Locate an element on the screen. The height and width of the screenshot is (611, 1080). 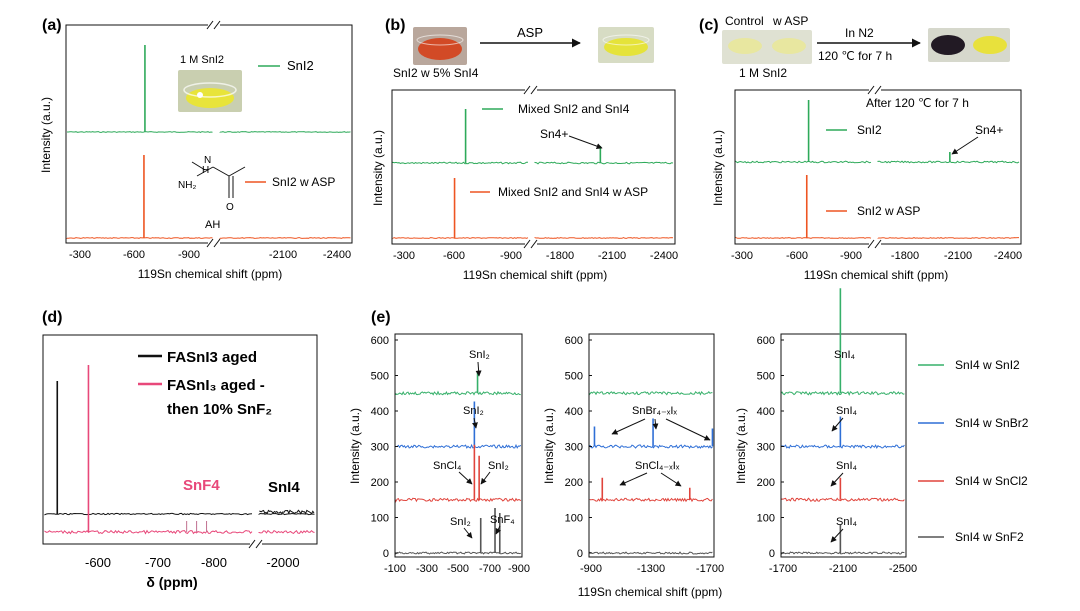
x-tick-label: -2500 is located at coordinates (903, 569).